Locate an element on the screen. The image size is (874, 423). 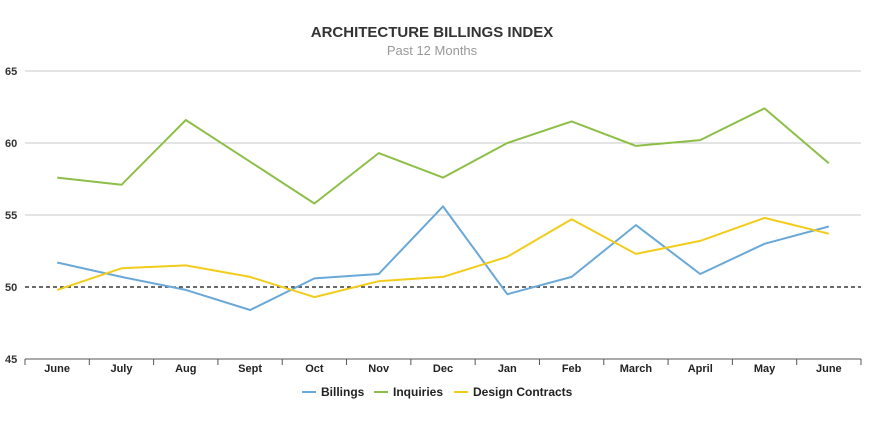
y-tick-label: 55 is located at coordinates (11, 216).